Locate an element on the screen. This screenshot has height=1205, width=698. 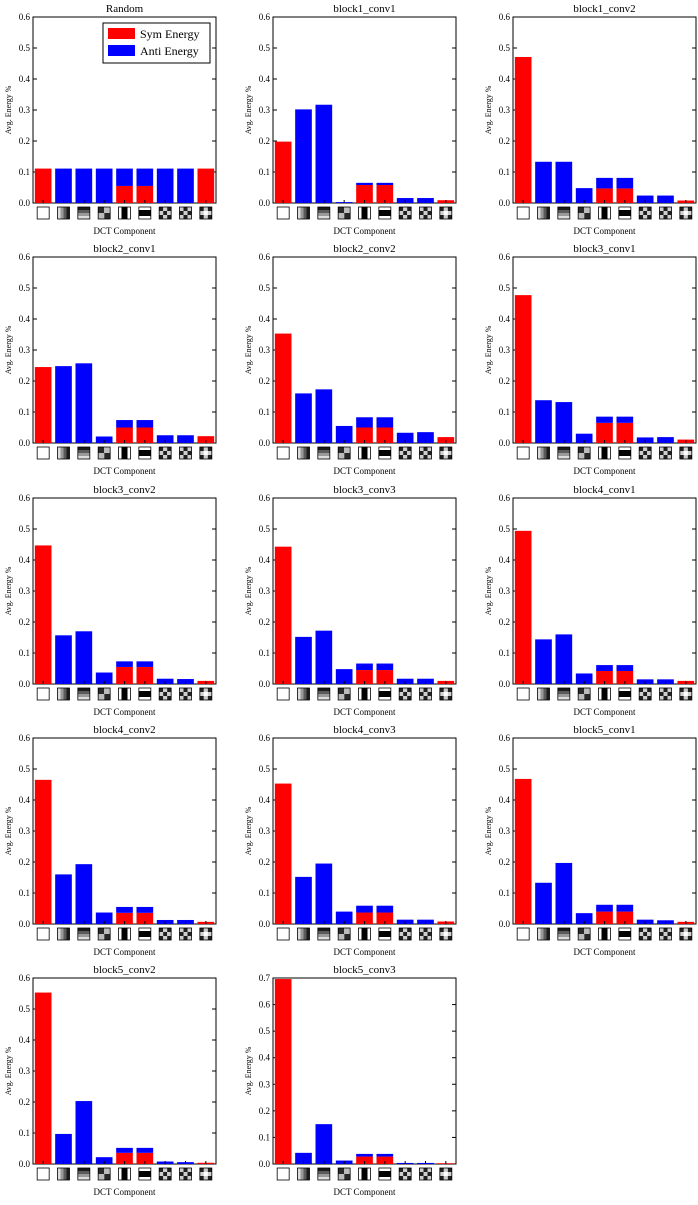
y-tick-label: 0.6 is located at coordinates (265, 498).